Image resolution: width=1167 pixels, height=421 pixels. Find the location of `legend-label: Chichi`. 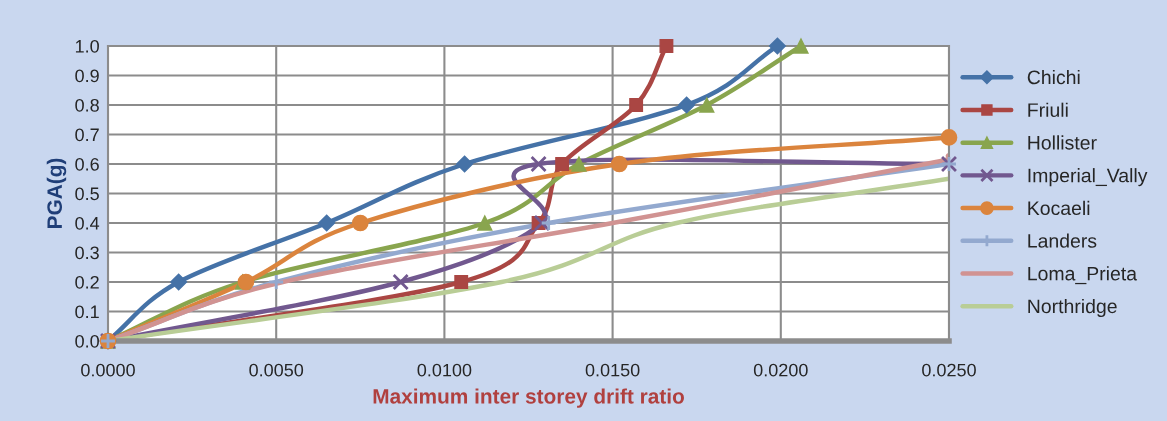

legend-label: Chichi is located at coordinates (1053, 77).